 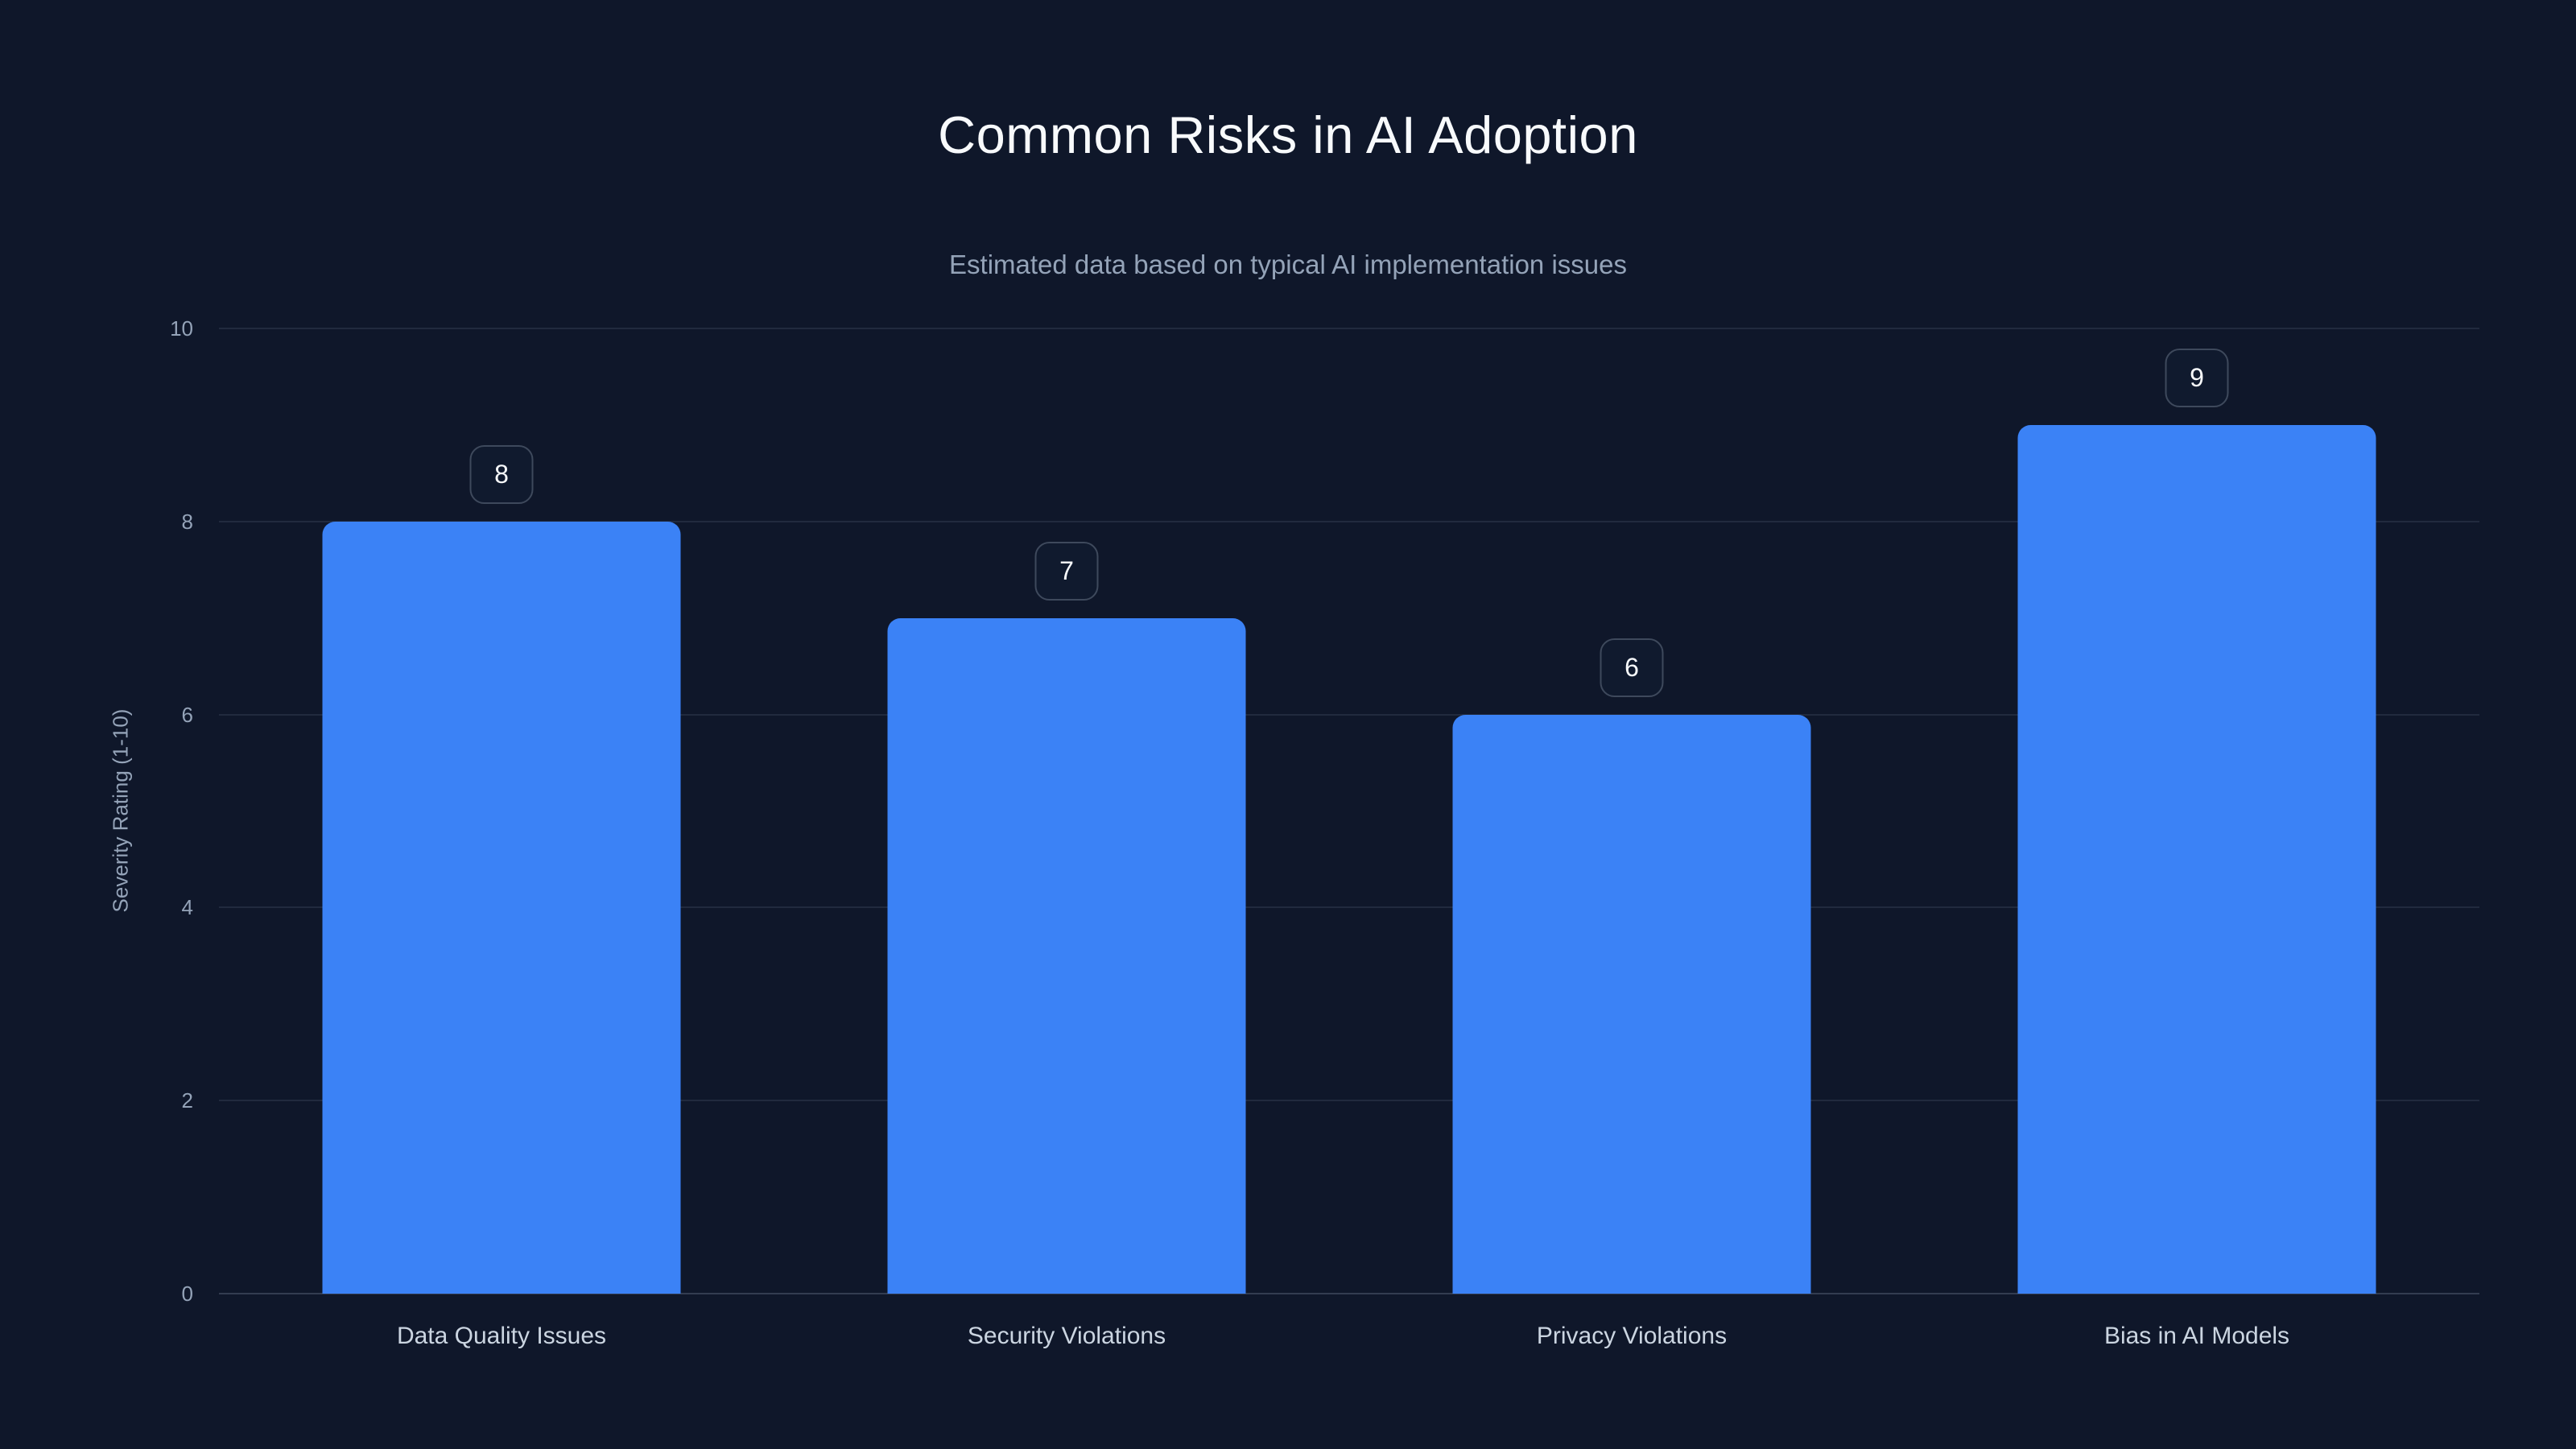 I want to click on x-axis-label-bias-in-ai-models: Bias in AI Models, so click(x=2196, y=1336).